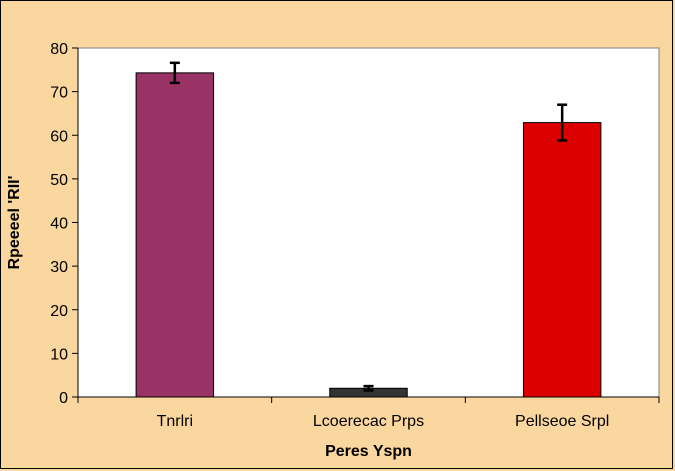 The image size is (675, 471). Describe the element at coordinates (59, 180) in the screenshot. I see `y-tick-label-5: 50` at that location.